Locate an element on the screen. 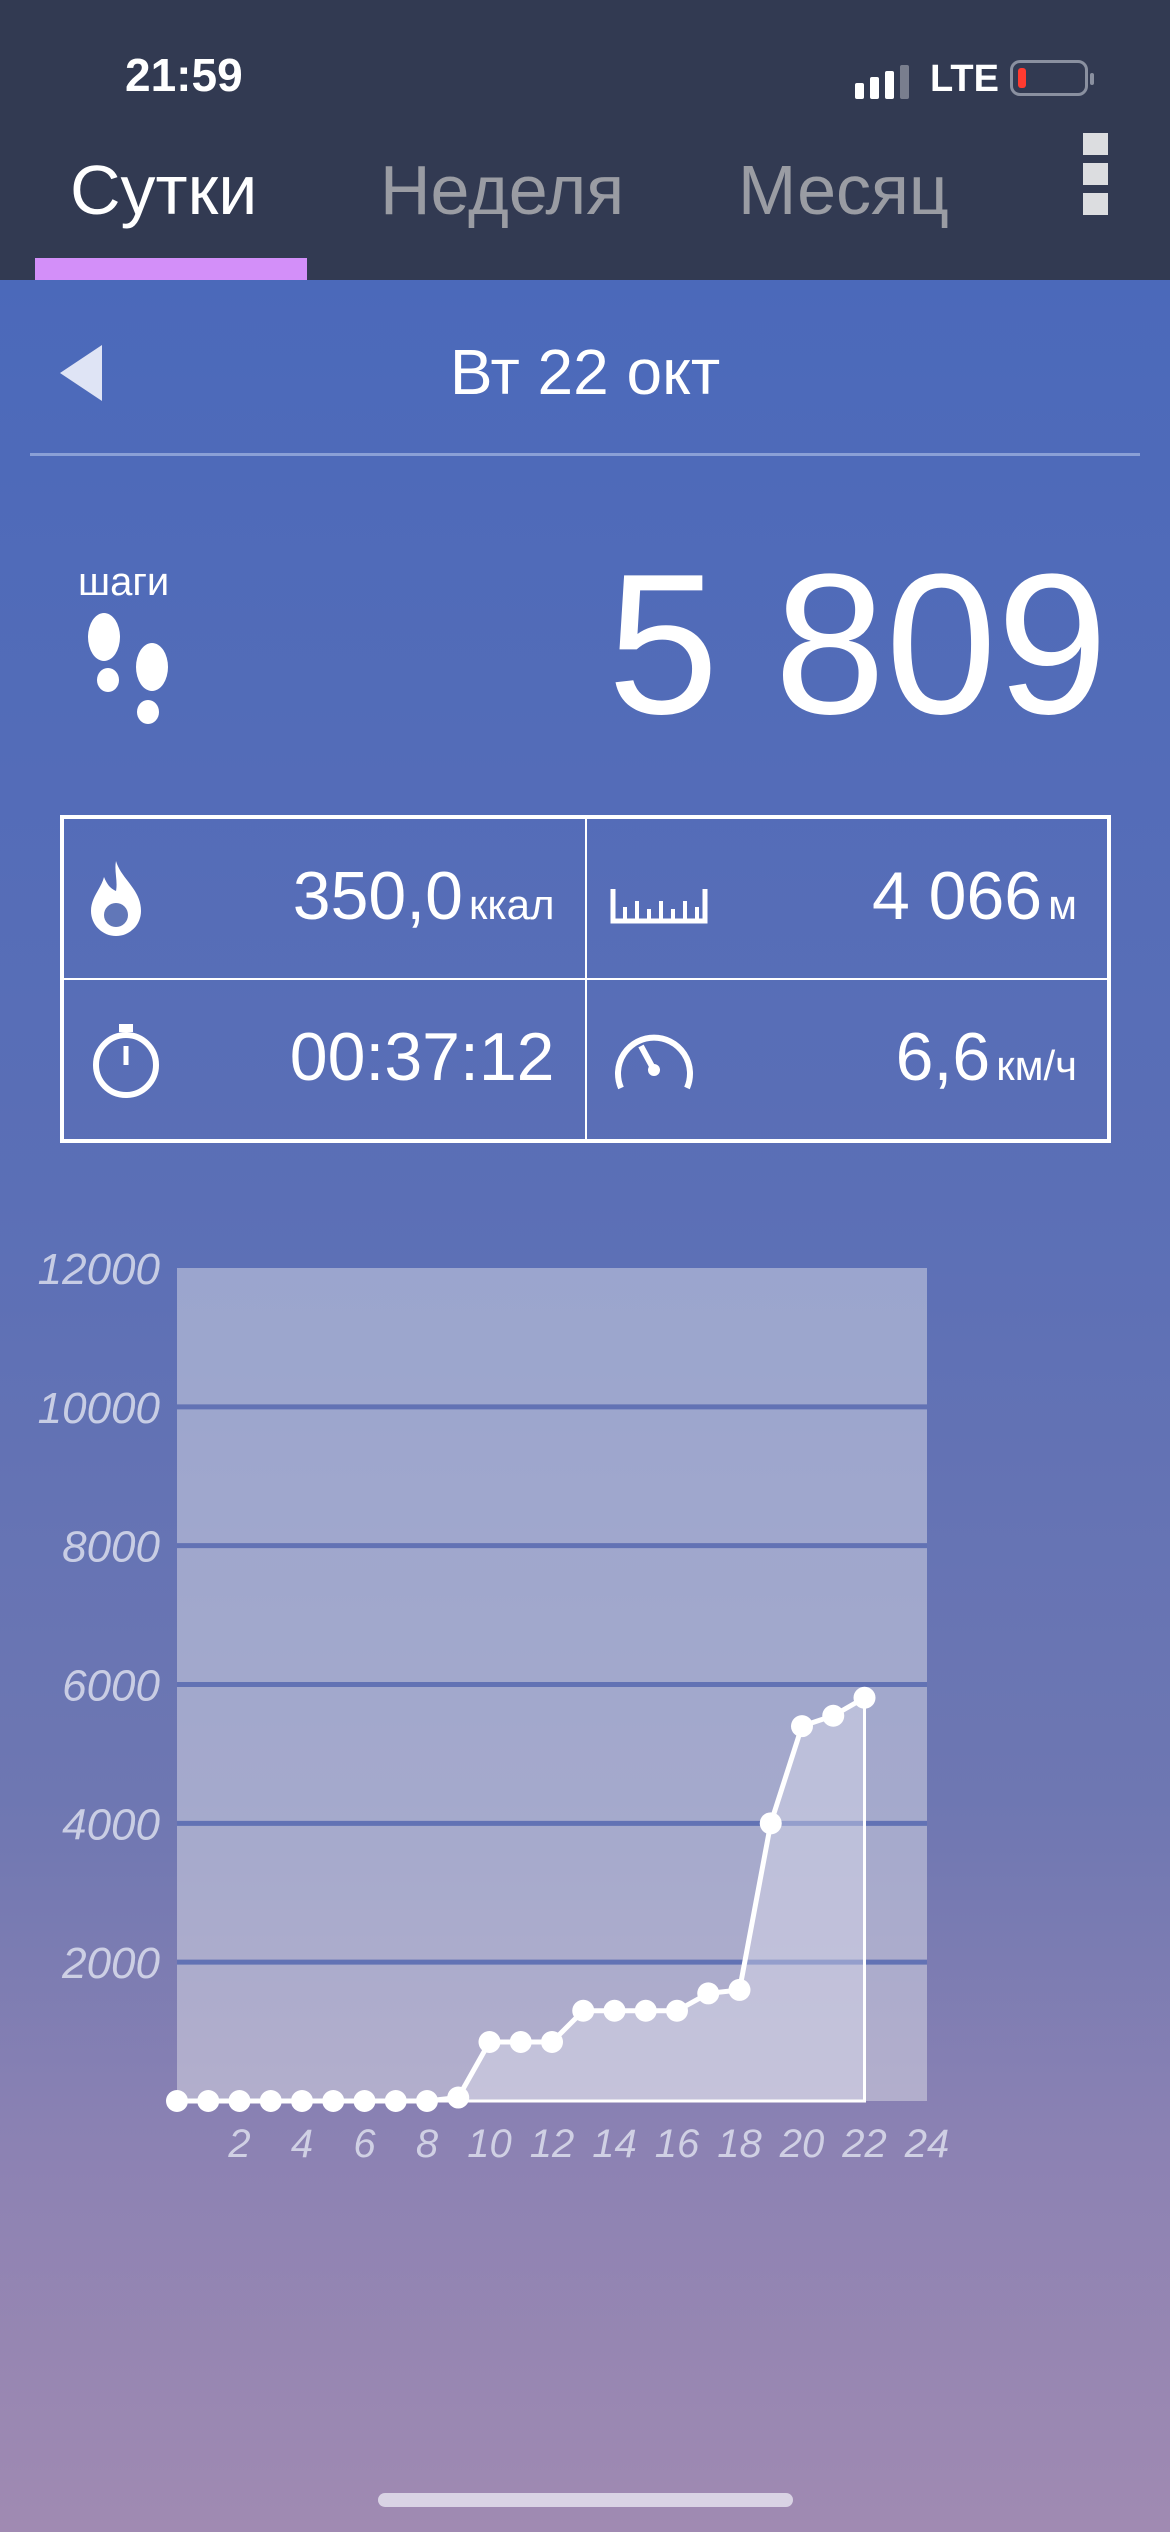  y-tick-label: 6000 is located at coordinates (111, 1686).